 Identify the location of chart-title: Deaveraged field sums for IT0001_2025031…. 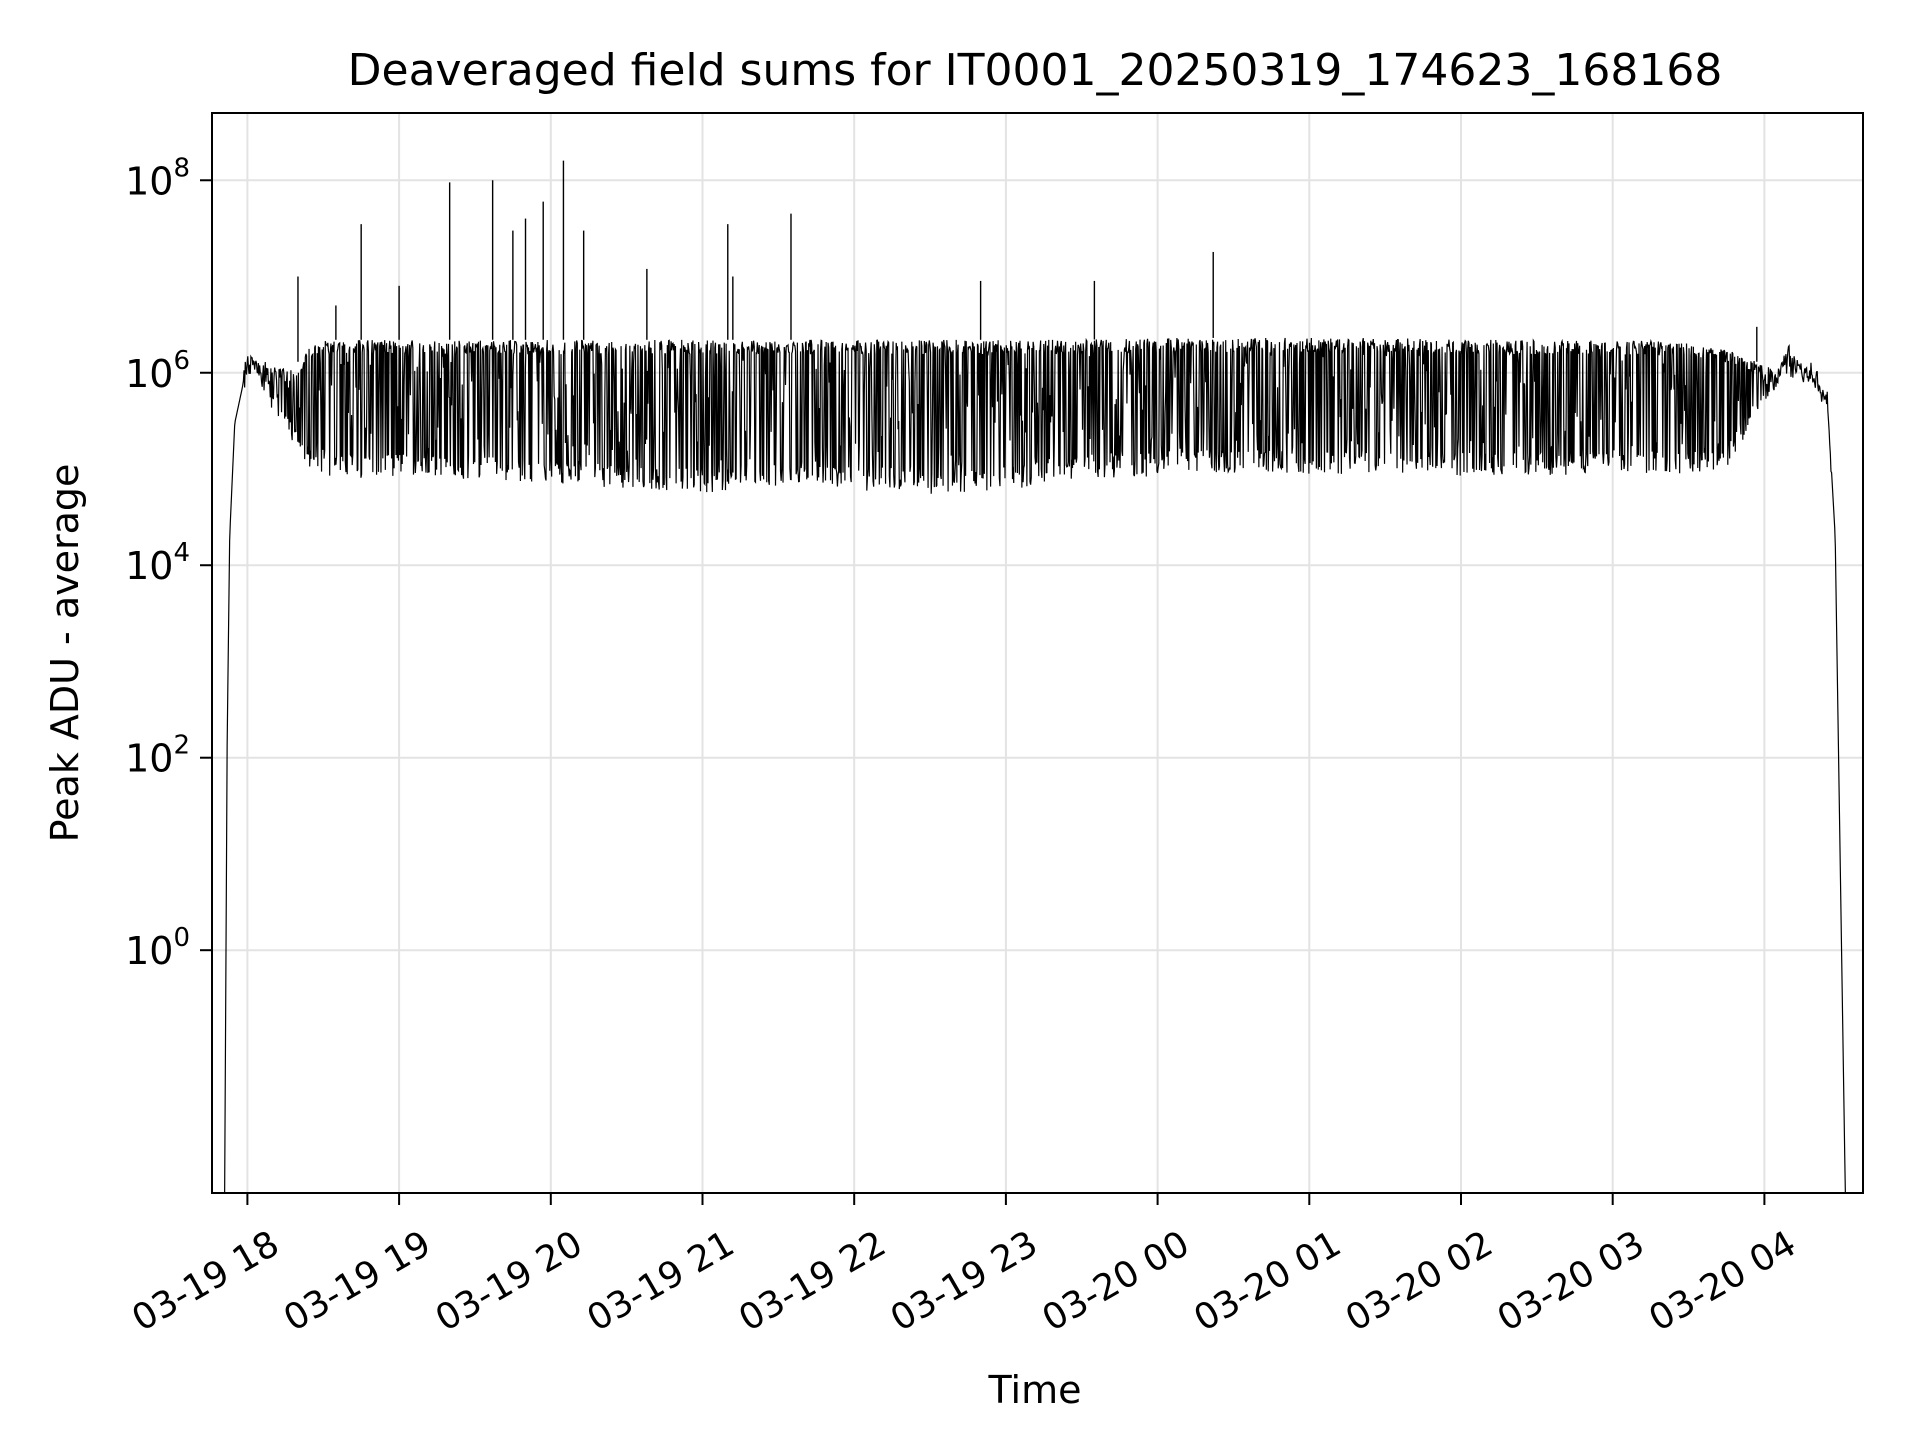
(1035, 70).